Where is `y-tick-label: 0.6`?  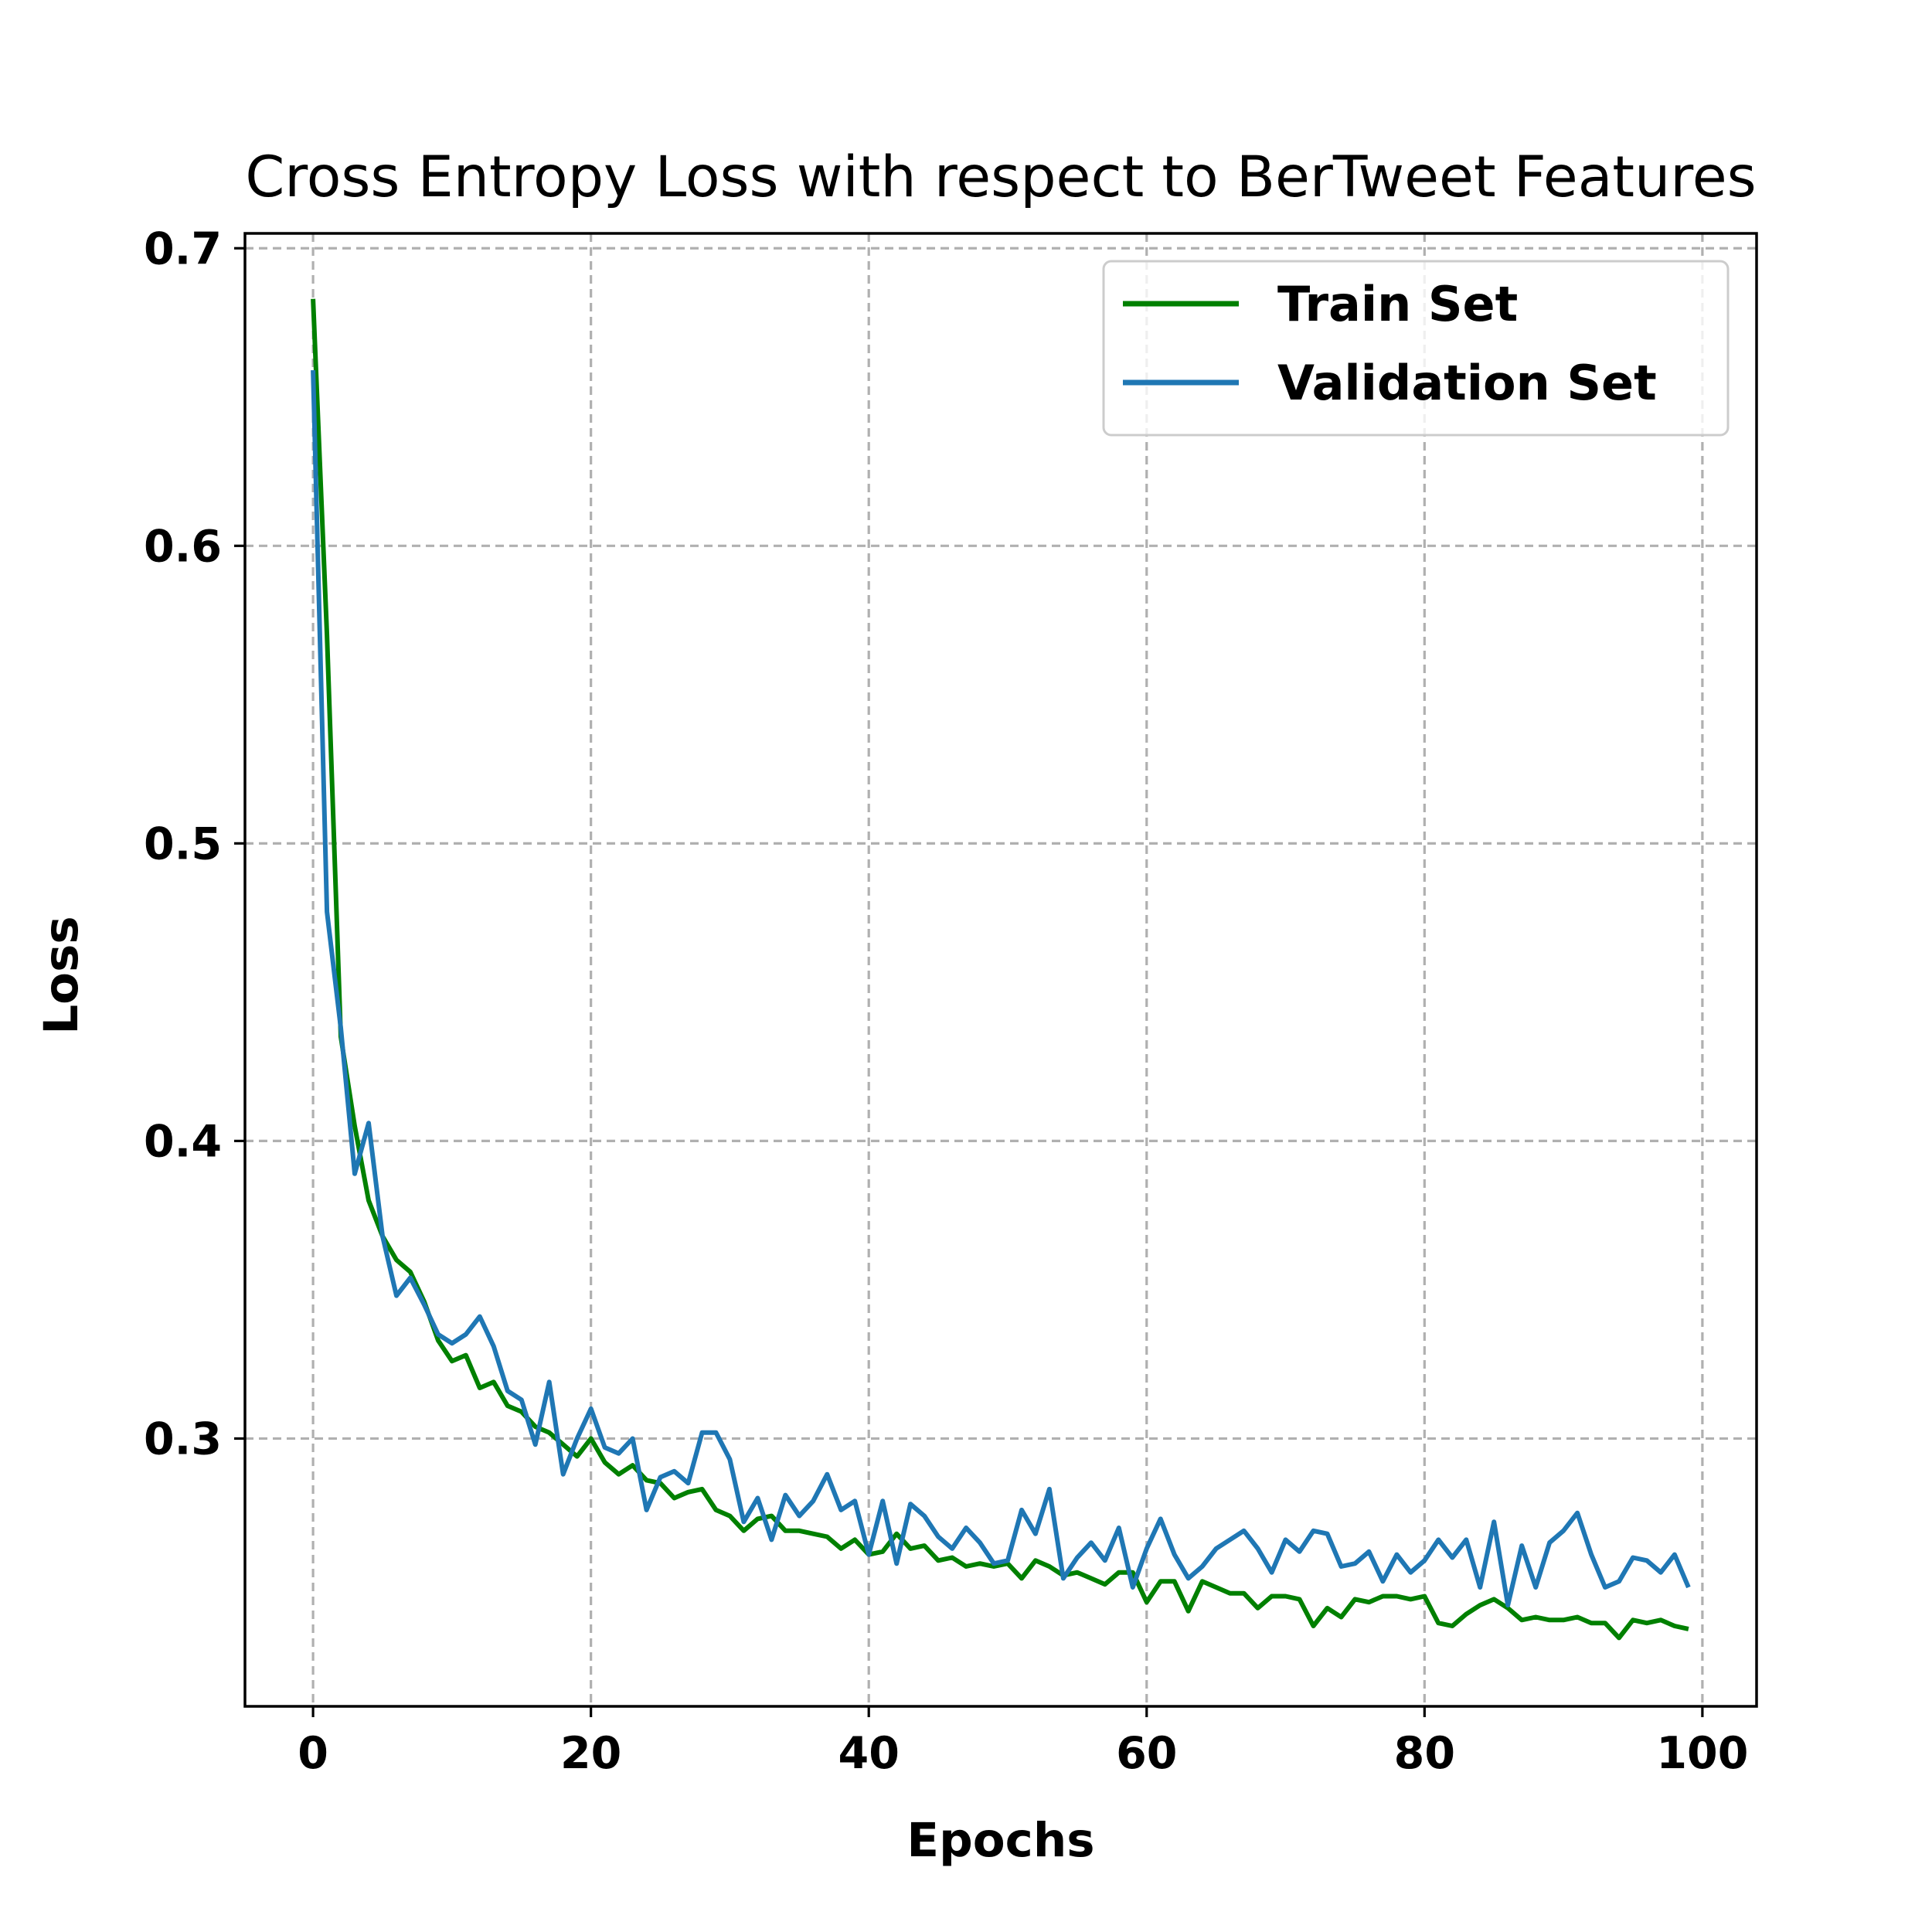 y-tick-label: 0.6 is located at coordinates (183, 546).